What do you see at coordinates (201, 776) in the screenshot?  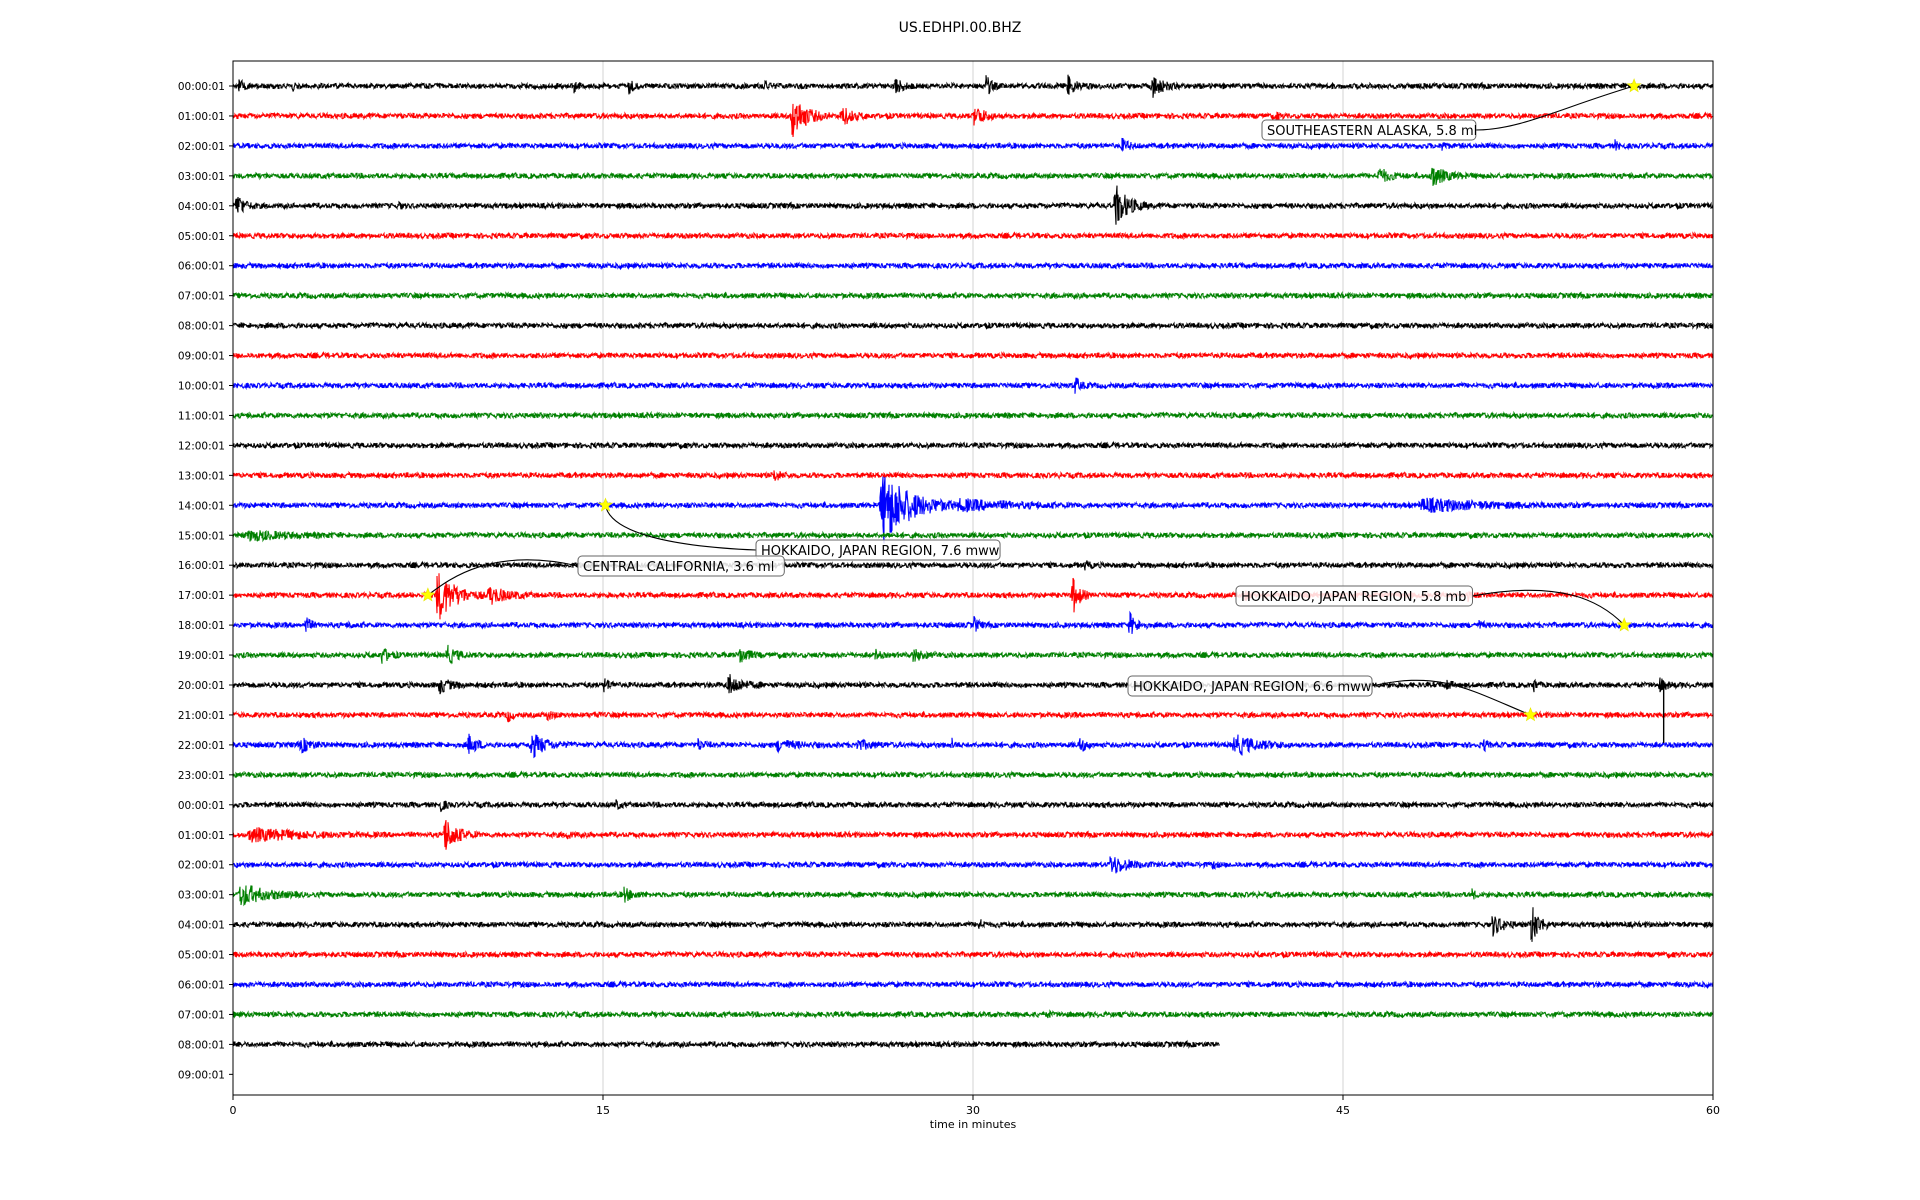 I see `y-tick-label: 23:00:01` at bounding box center [201, 776].